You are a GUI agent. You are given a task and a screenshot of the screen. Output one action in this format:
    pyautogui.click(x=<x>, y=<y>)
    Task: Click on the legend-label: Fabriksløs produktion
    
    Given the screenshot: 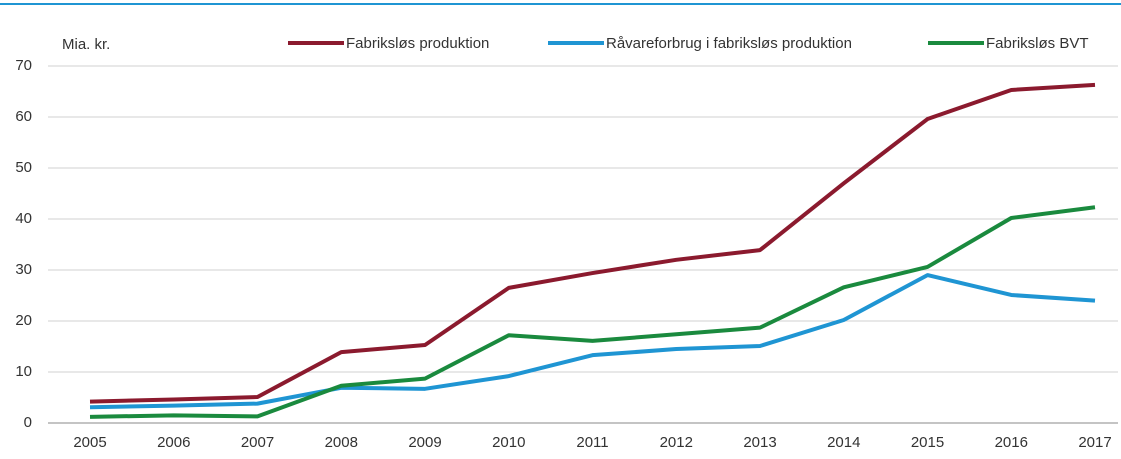 What is the action you would take?
    pyautogui.click(x=417, y=43)
    